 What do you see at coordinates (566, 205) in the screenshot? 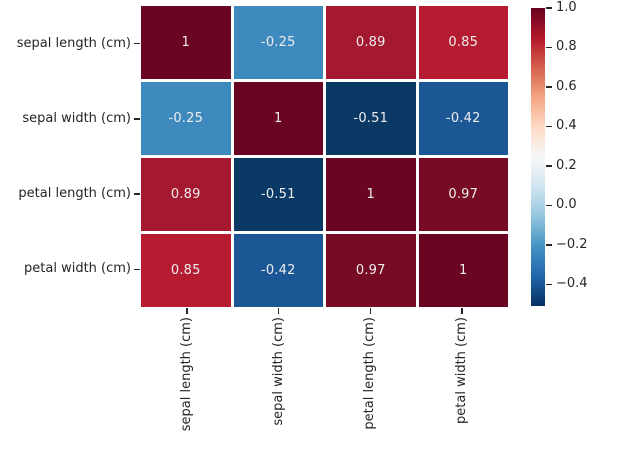
I see `colorbar-tick-label: 0.0` at bounding box center [566, 205].